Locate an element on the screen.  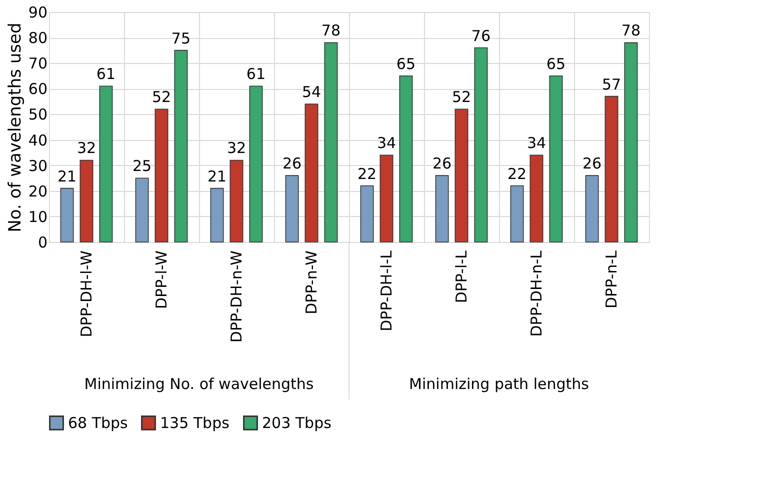
data-label: 75 is located at coordinates (181, 38).